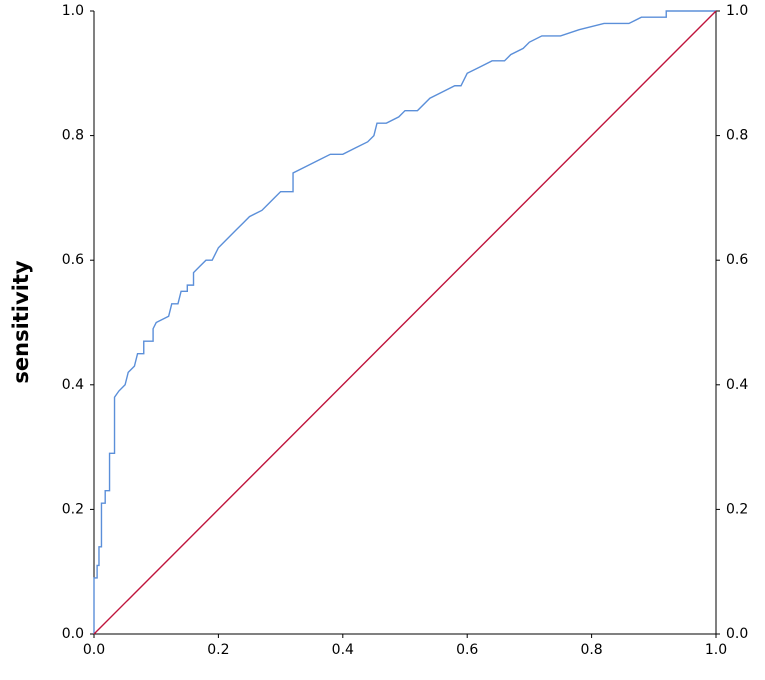  What do you see at coordinates (737, 136) in the screenshot?
I see `y2-tick-label: 0.8` at bounding box center [737, 136].